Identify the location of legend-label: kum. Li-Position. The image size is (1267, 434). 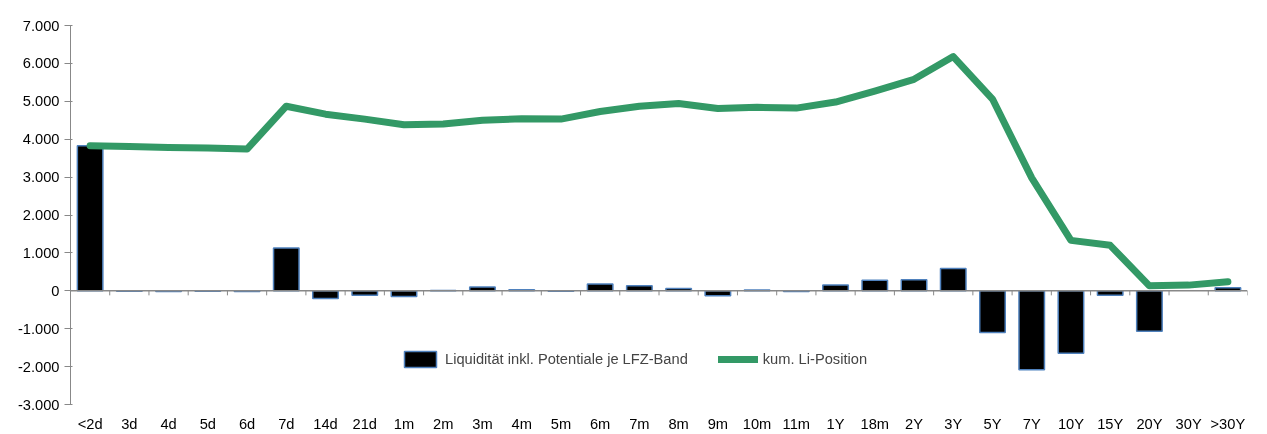
(815, 359).